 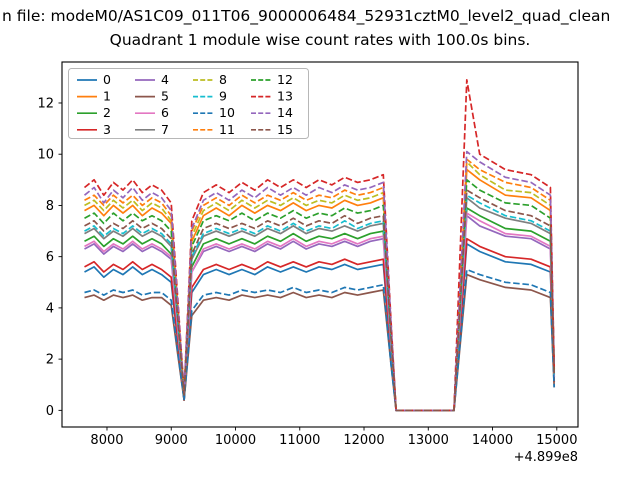 What do you see at coordinates (285, 96) in the screenshot?
I see `legend-label-13: 13` at bounding box center [285, 96].